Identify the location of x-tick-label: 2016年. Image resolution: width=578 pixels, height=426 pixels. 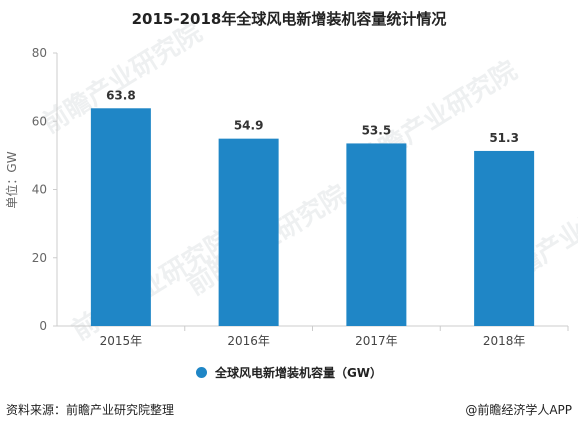
(248, 341).